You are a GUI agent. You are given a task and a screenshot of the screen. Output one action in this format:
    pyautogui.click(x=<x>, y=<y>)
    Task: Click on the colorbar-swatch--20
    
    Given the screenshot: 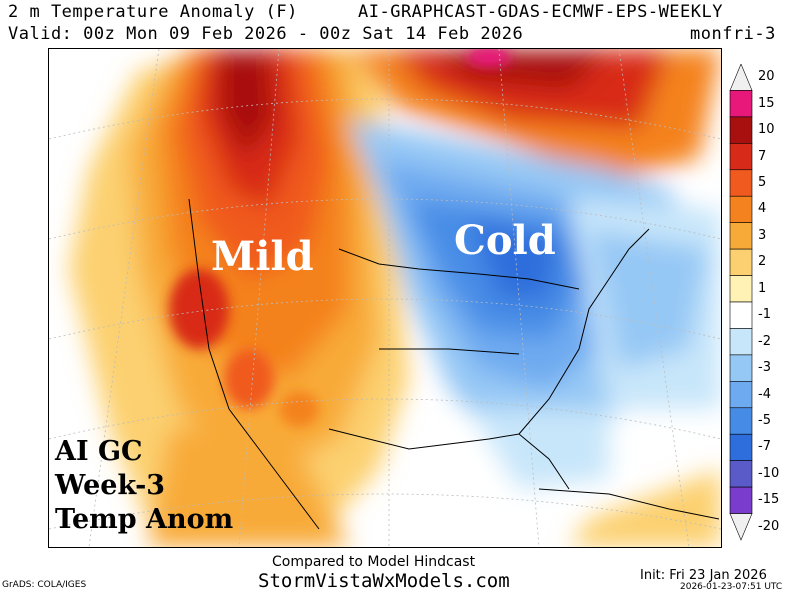 What is the action you would take?
    pyautogui.click(x=741, y=527)
    